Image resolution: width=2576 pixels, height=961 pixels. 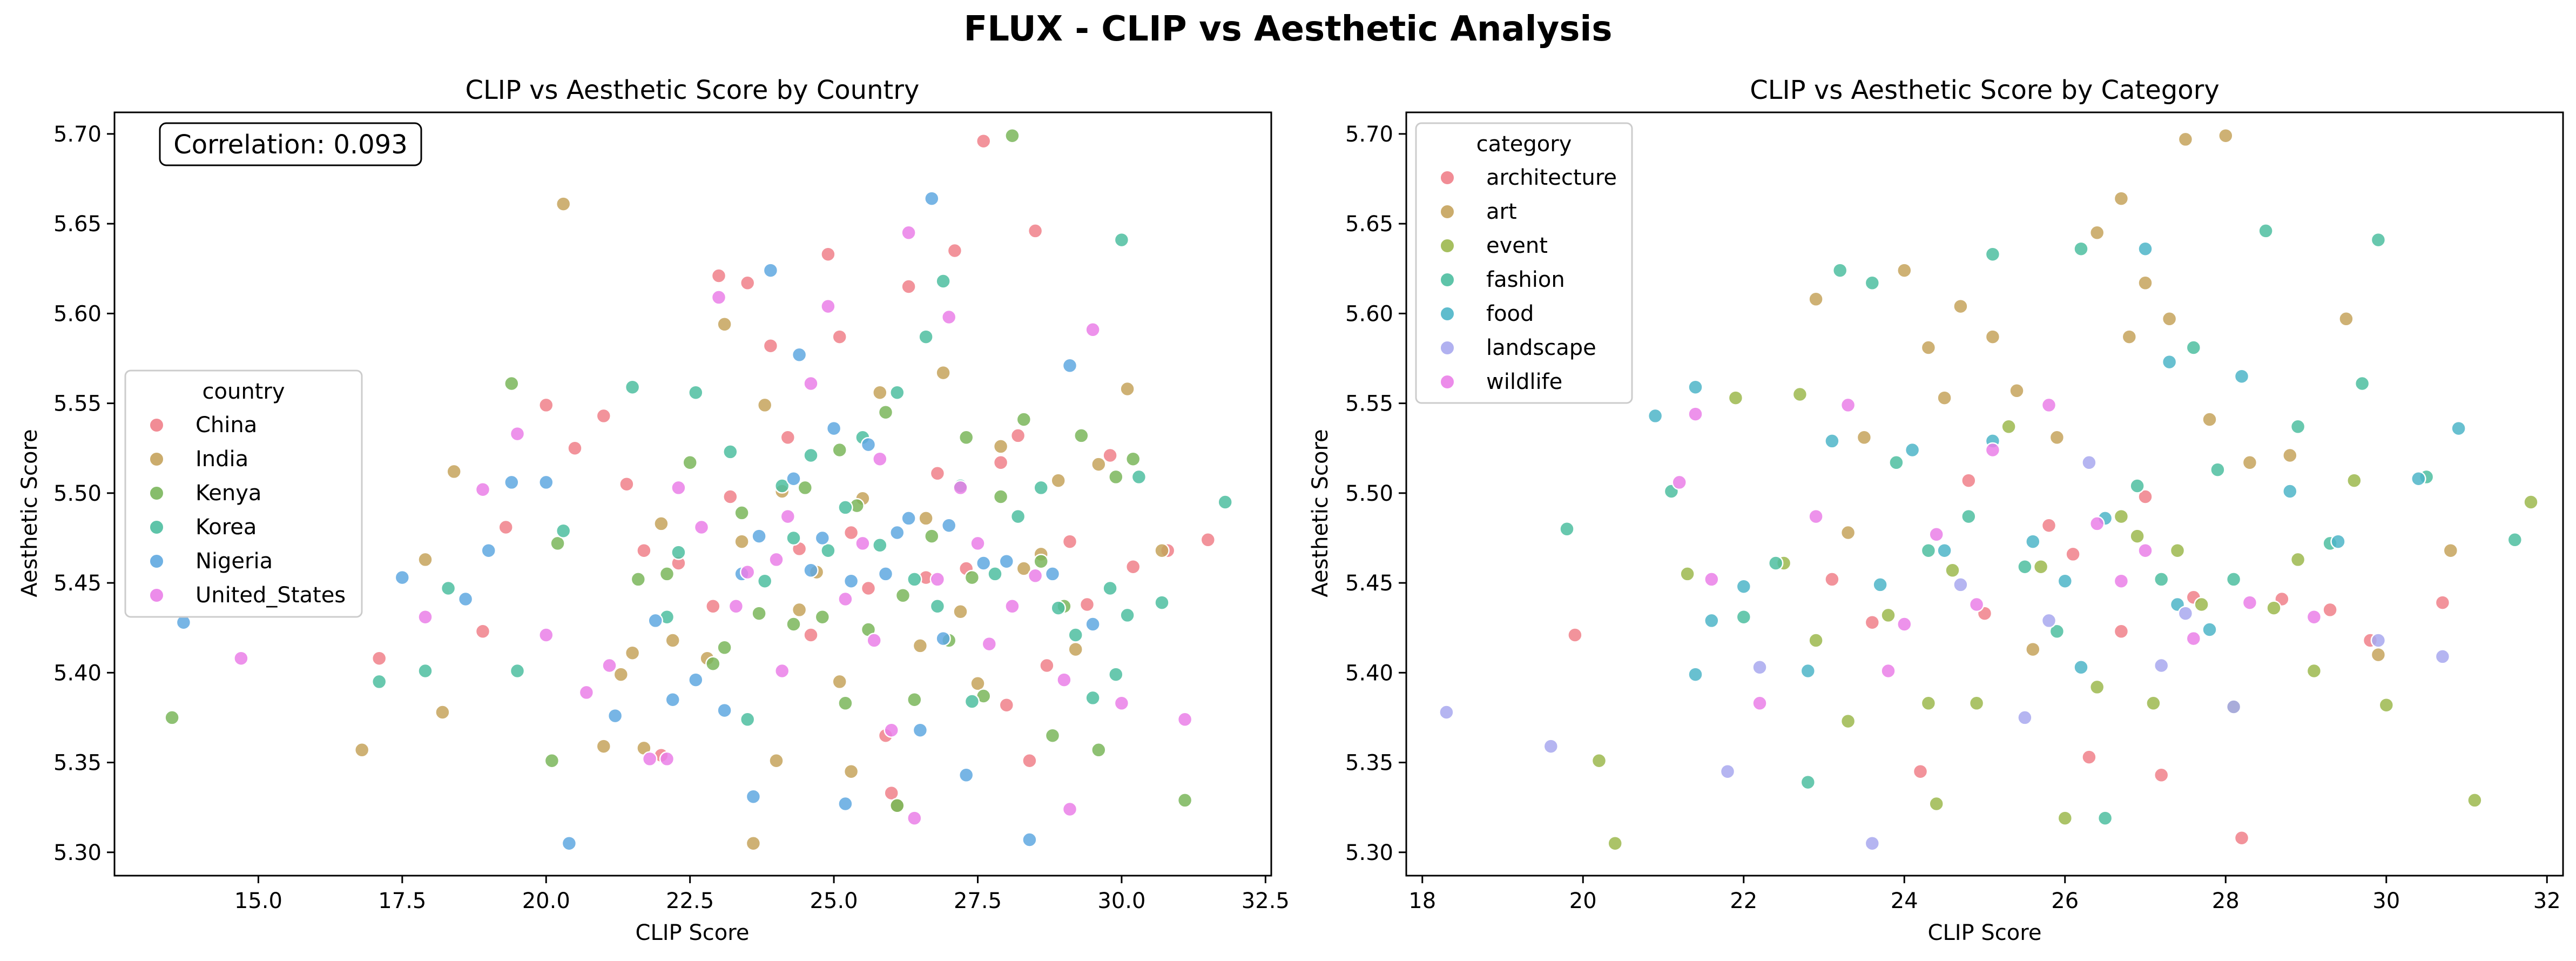 What do you see at coordinates (77, 763) in the screenshot?
I see `left-y-tick-label: 5.35` at bounding box center [77, 763].